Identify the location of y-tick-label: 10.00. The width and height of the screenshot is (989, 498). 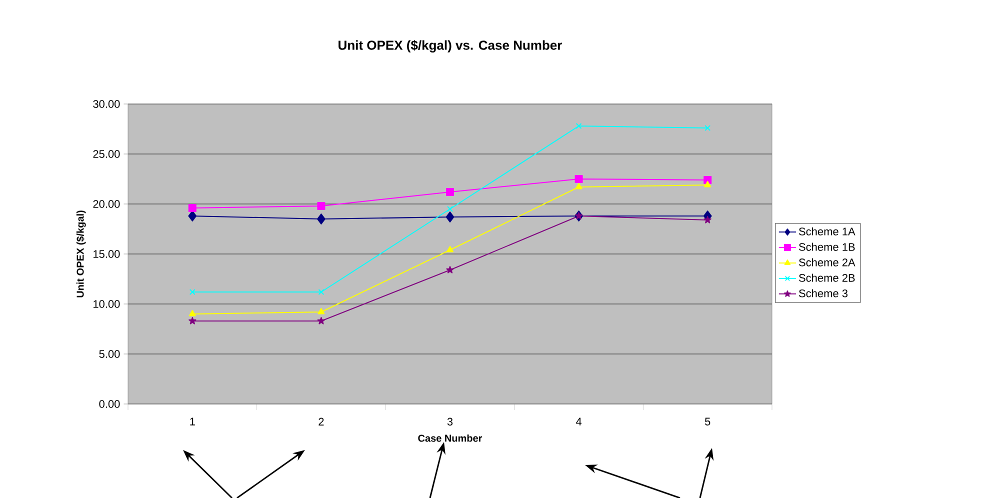
(107, 304).